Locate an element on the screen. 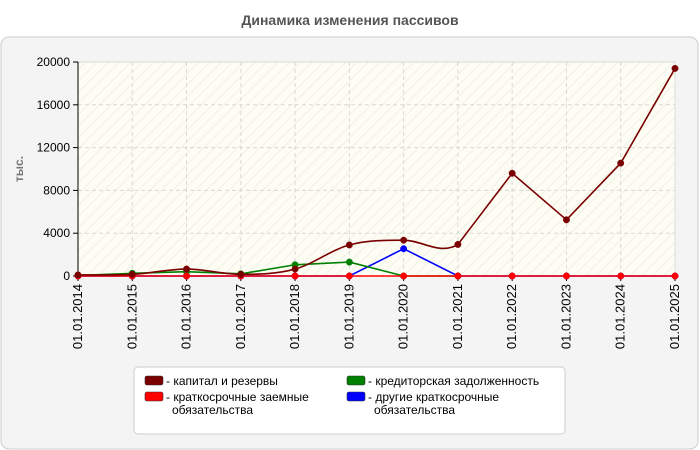  legend-label: - капитал и резервы is located at coordinates (222, 381).